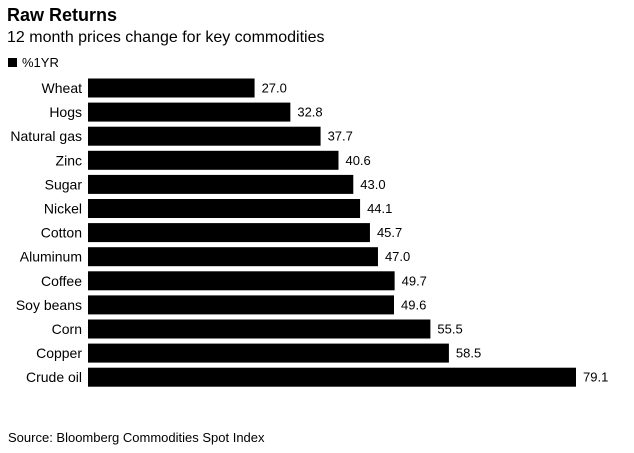  What do you see at coordinates (51, 257) in the screenshot?
I see `category-label: Aluminum` at bounding box center [51, 257].